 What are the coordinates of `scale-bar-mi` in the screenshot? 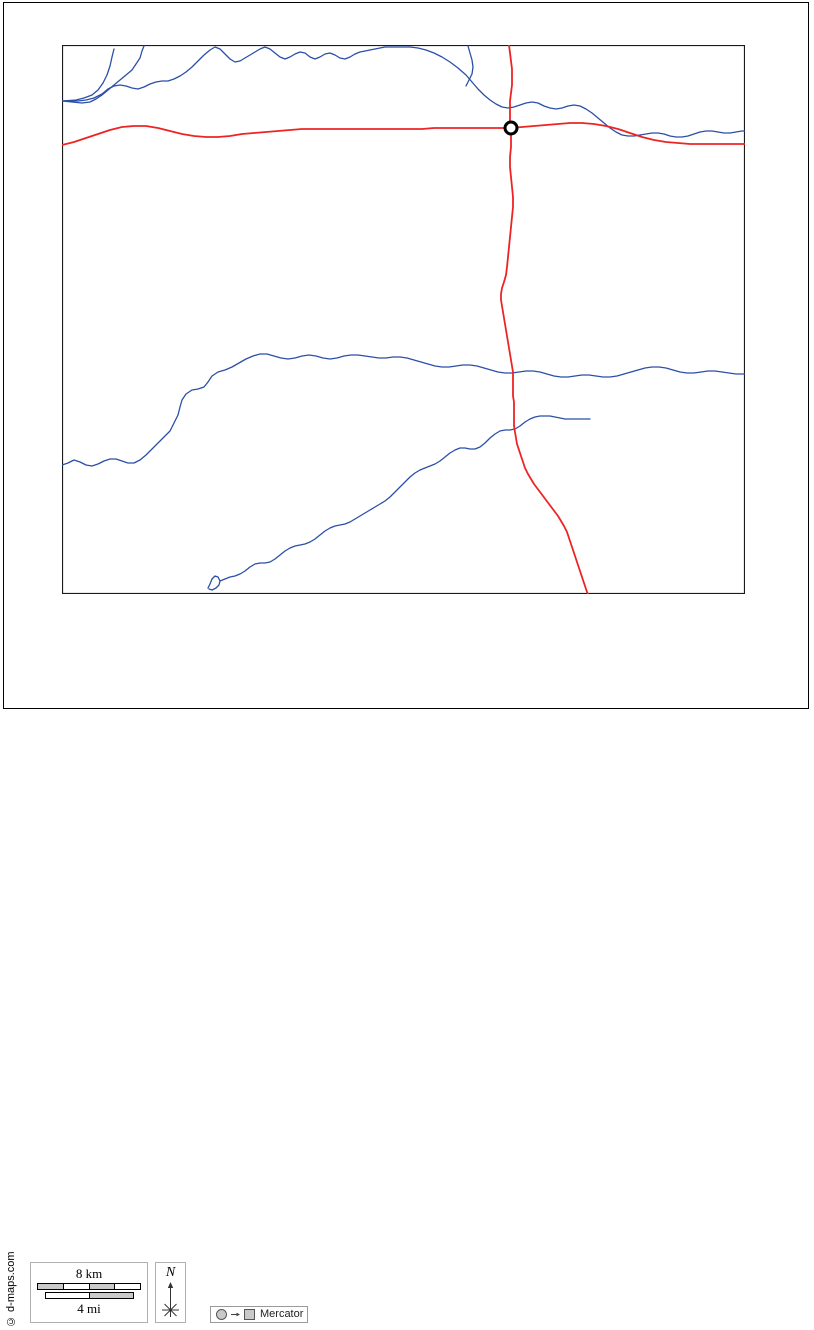 It's located at (89, 1295).